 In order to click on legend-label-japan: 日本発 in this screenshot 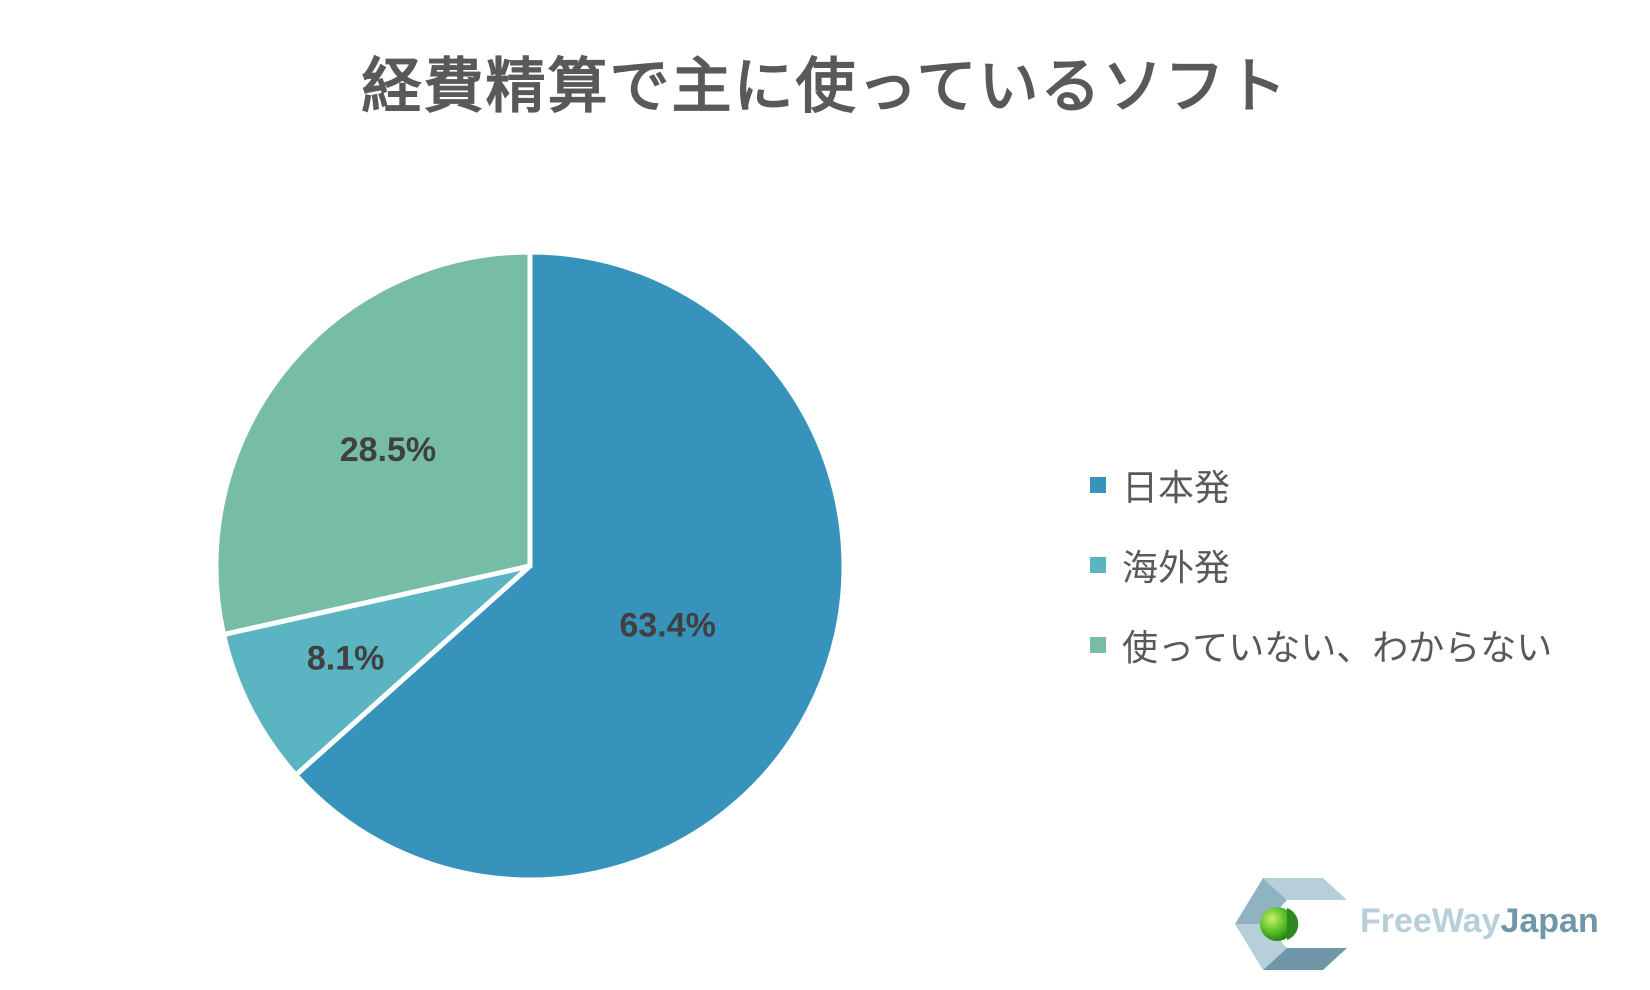, I will do `click(1176, 488)`.